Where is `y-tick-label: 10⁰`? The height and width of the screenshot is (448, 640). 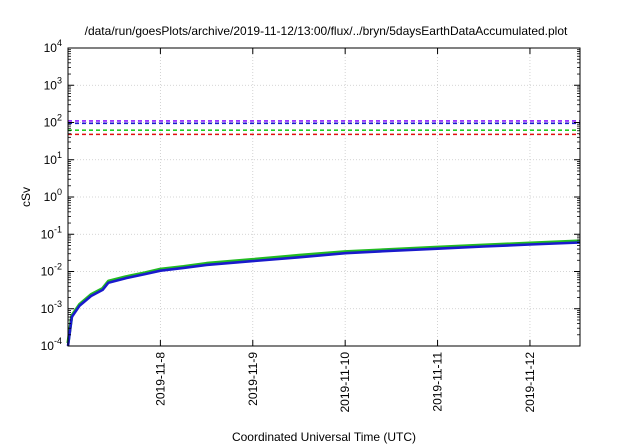 y-tick-label: 10⁰ is located at coordinates (53, 195).